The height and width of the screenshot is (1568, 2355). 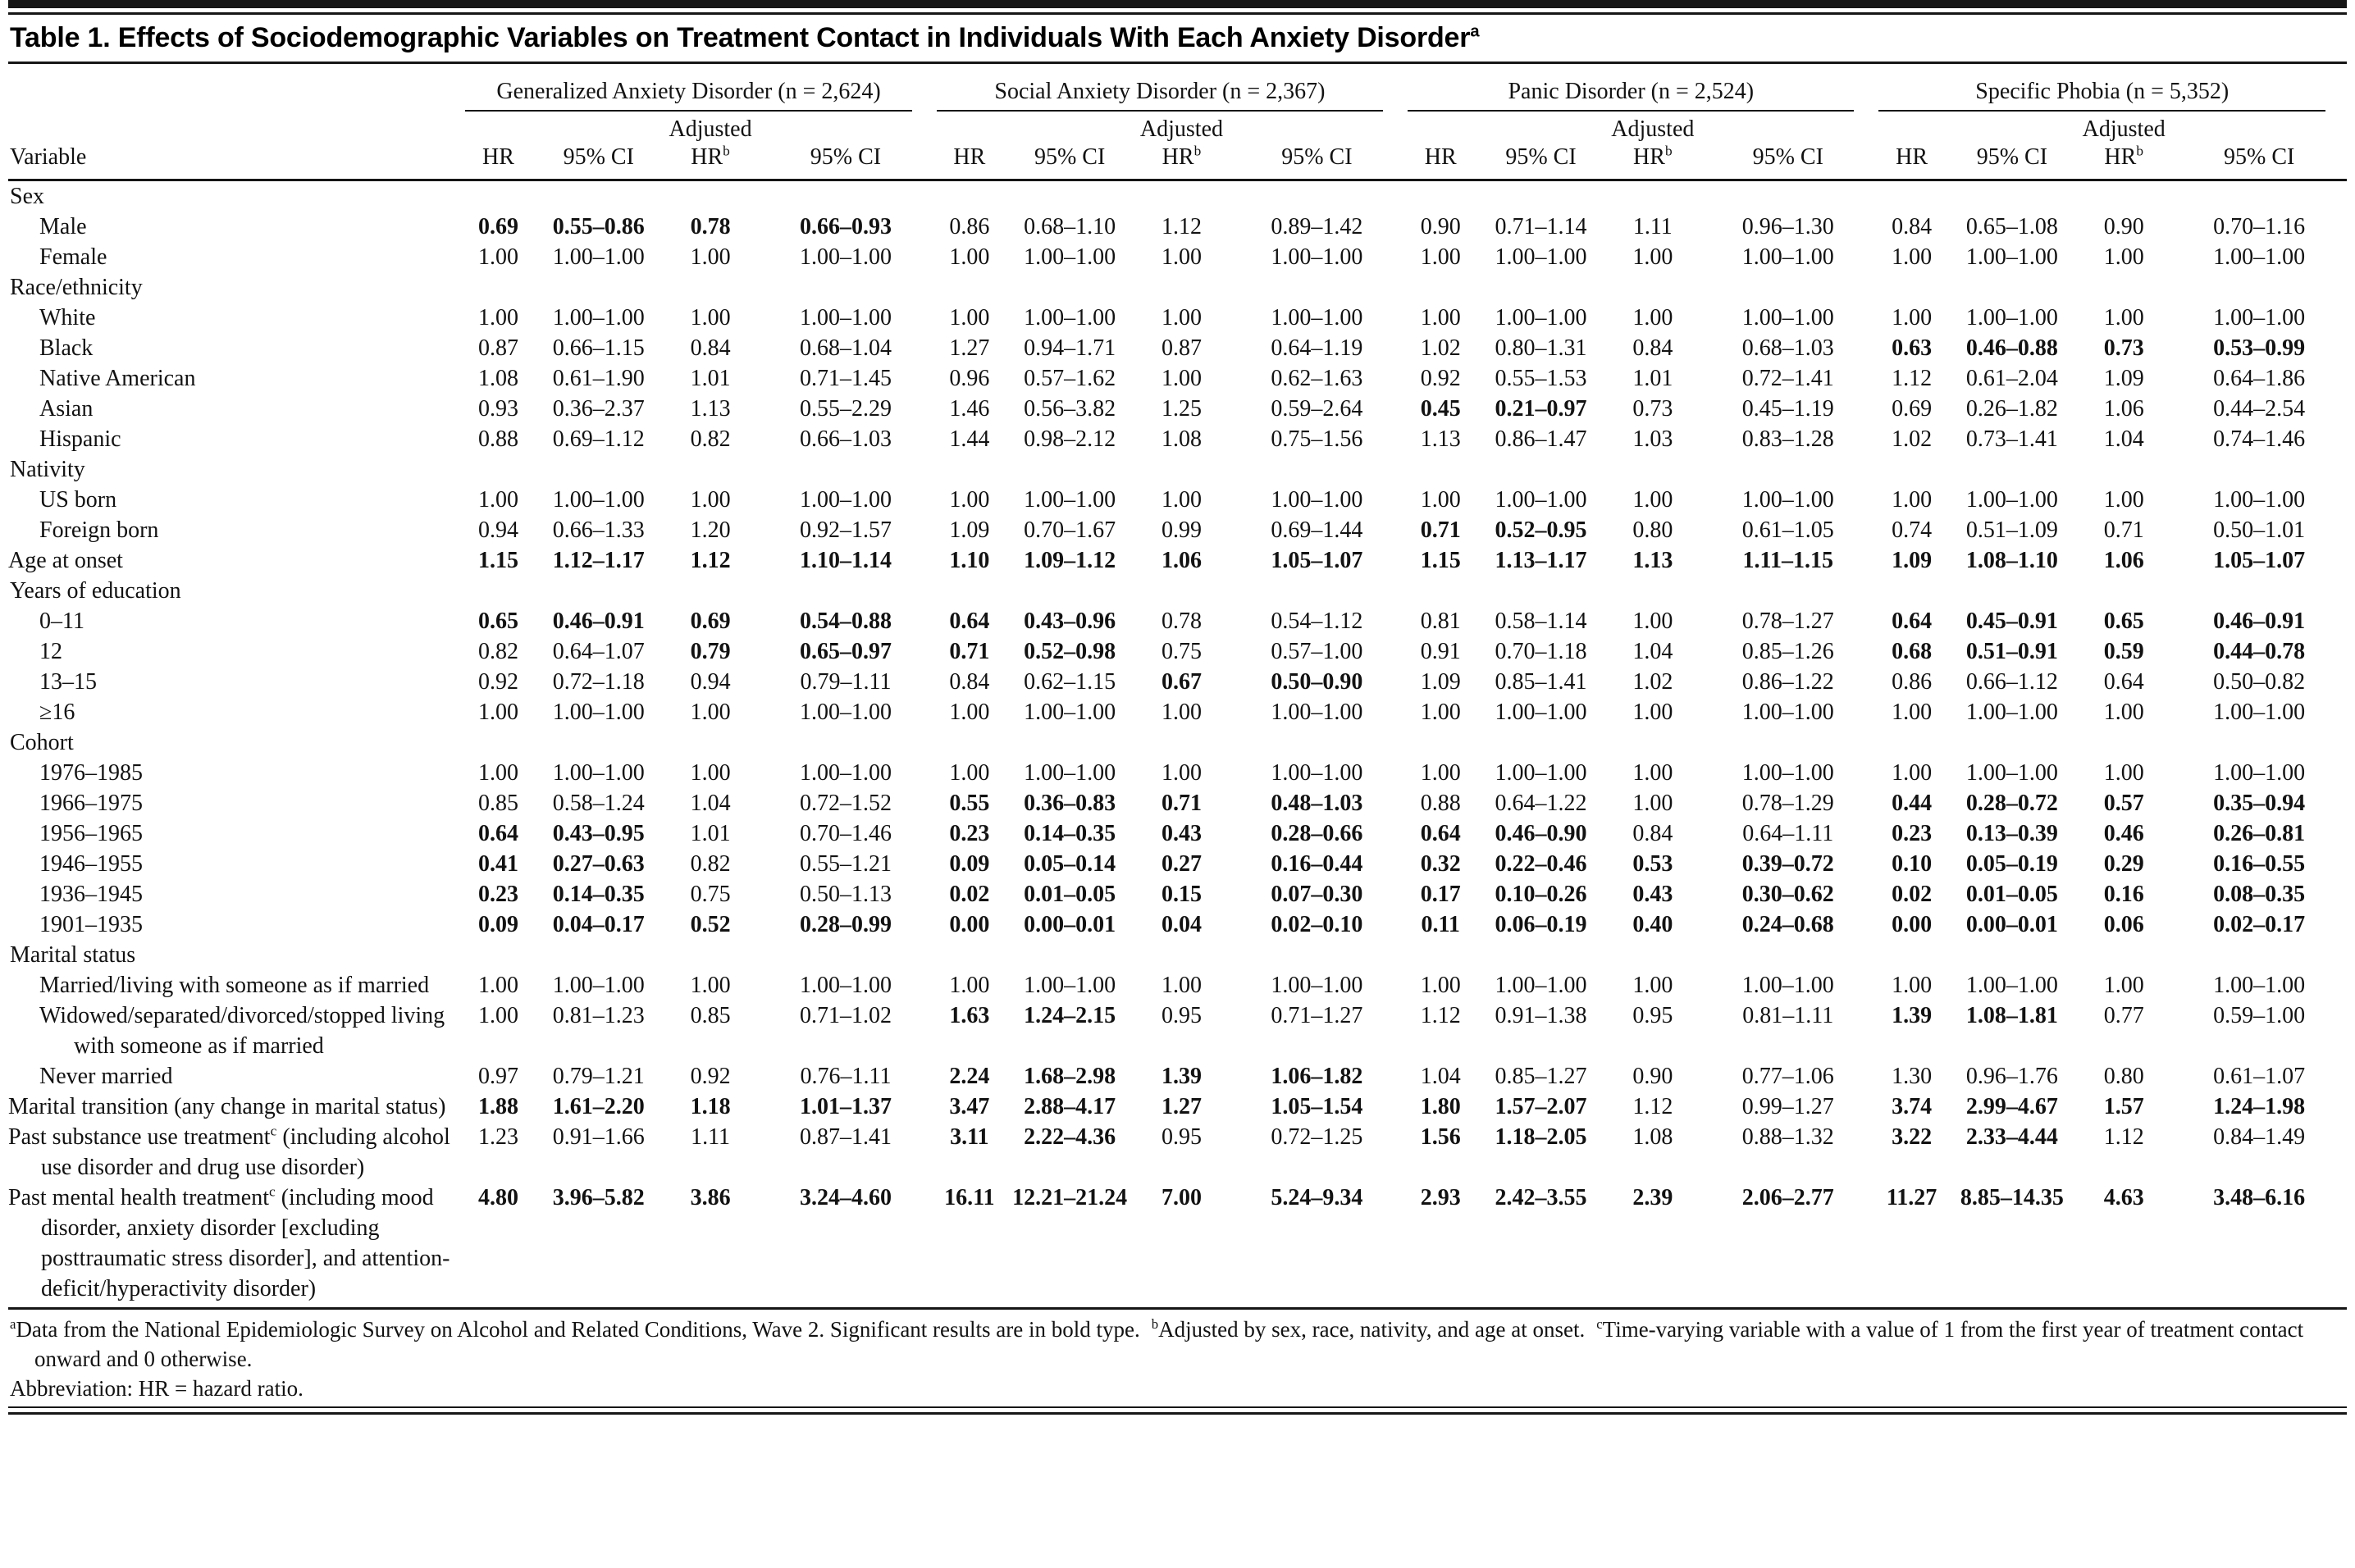 What do you see at coordinates (47, 470) in the screenshot?
I see `section-label: Nativity` at bounding box center [47, 470].